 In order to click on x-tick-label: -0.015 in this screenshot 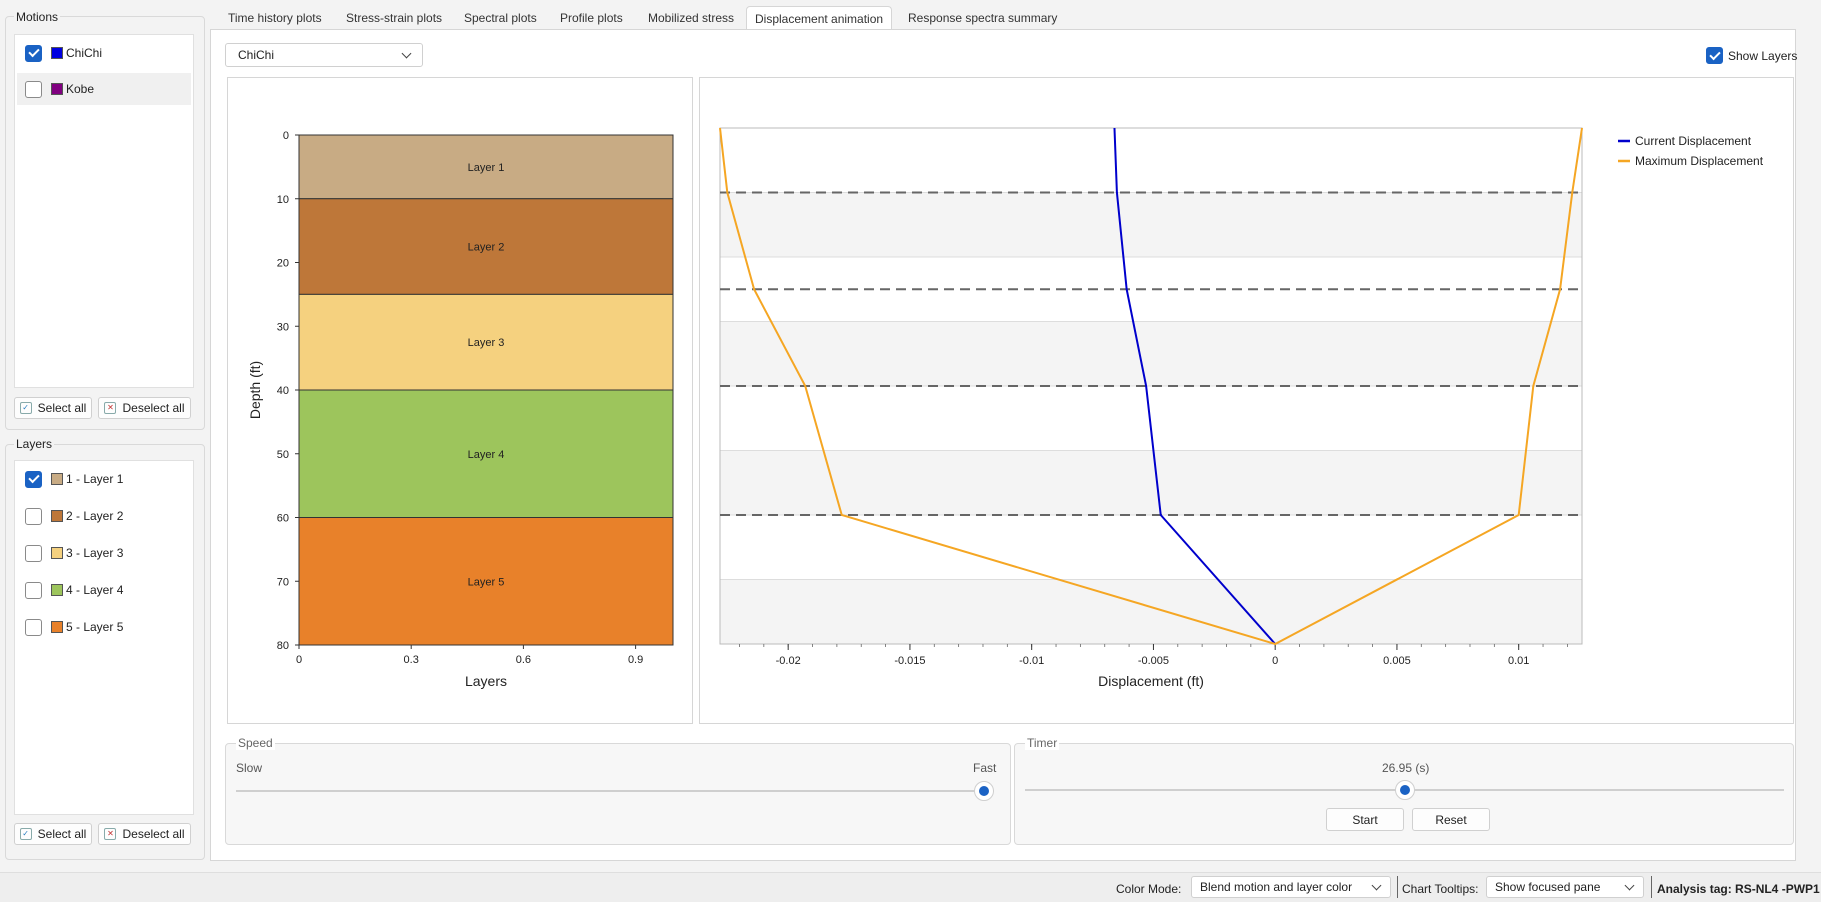, I will do `click(909, 661)`.